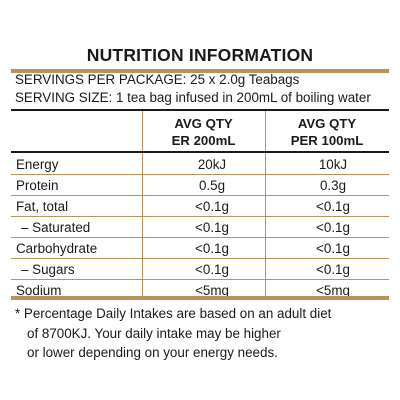 The width and height of the screenshot is (400, 400). Describe the element at coordinates (42, 206) in the screenshot. I see `nutrient-name: Fat, total` at that location.